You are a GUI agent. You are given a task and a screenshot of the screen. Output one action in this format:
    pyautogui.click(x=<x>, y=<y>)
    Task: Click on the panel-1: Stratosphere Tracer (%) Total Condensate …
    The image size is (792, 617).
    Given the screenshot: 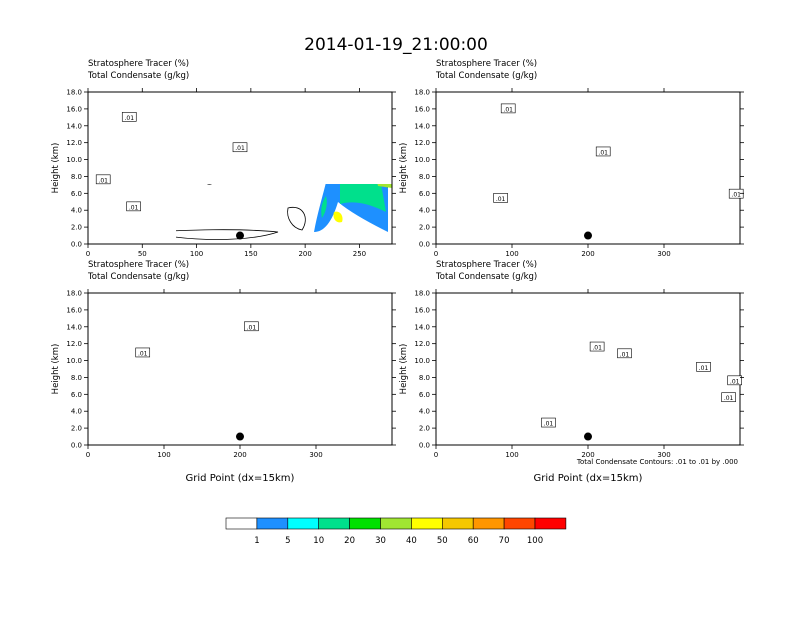 What is the action you would take?
    pyautogui.click(x=223, y=158)
    